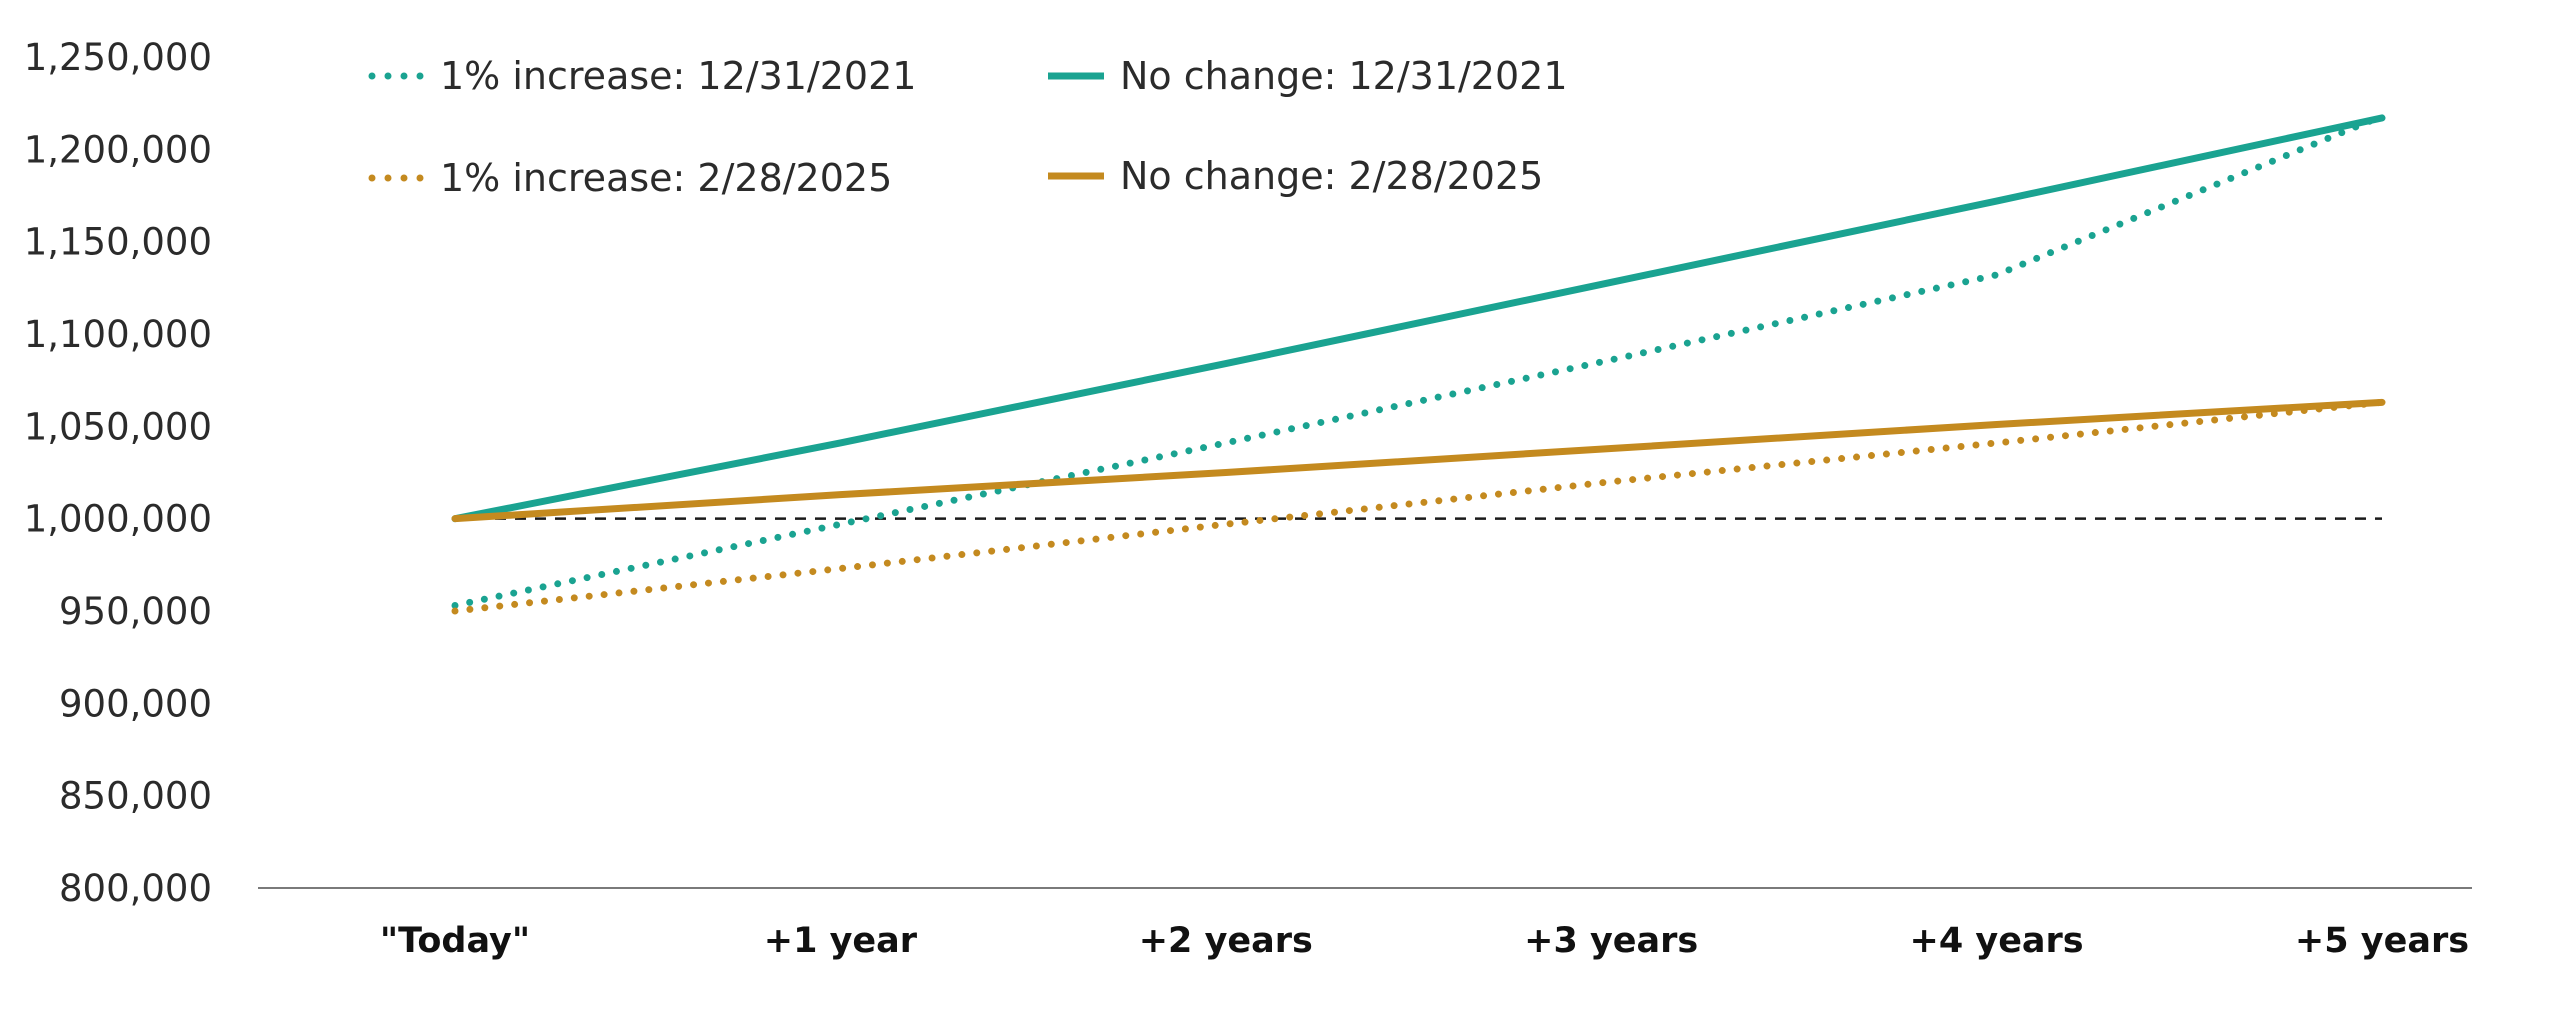  I want to click on y-tick-label: 1,000,000, so click(118, 519).